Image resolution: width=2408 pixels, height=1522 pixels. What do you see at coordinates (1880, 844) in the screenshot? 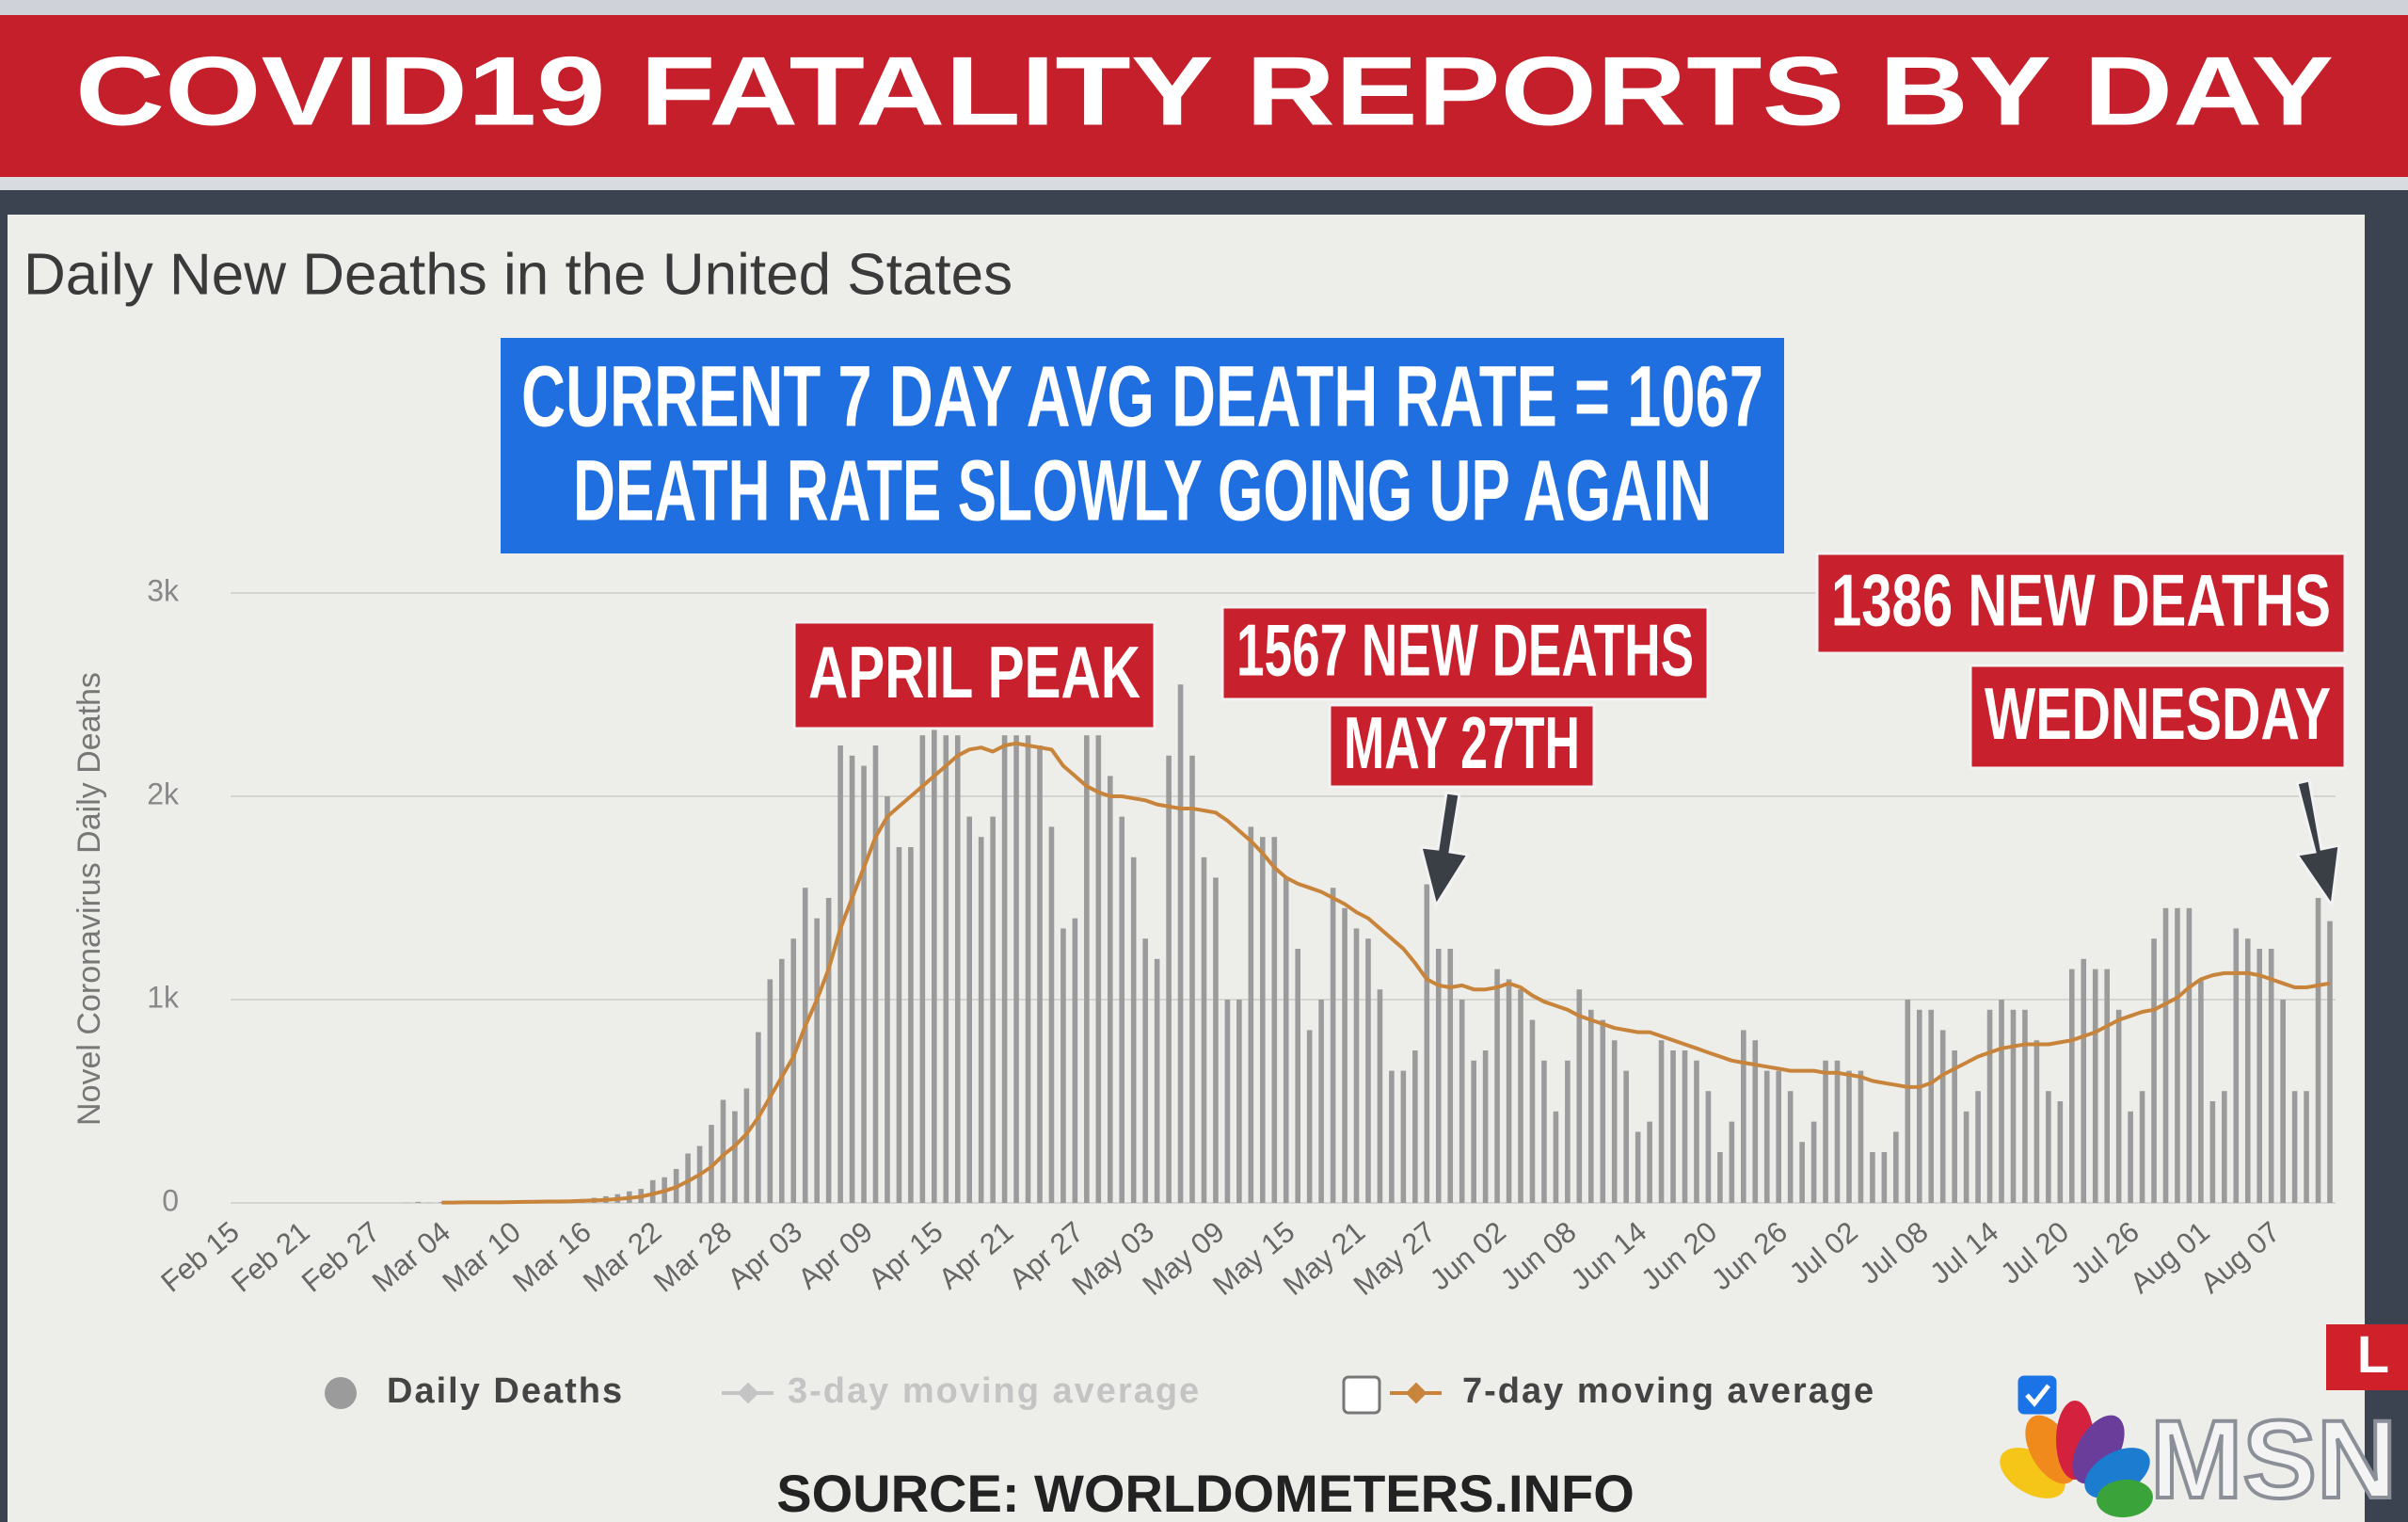
I see `arrows` at bounding box center [1880, 844].